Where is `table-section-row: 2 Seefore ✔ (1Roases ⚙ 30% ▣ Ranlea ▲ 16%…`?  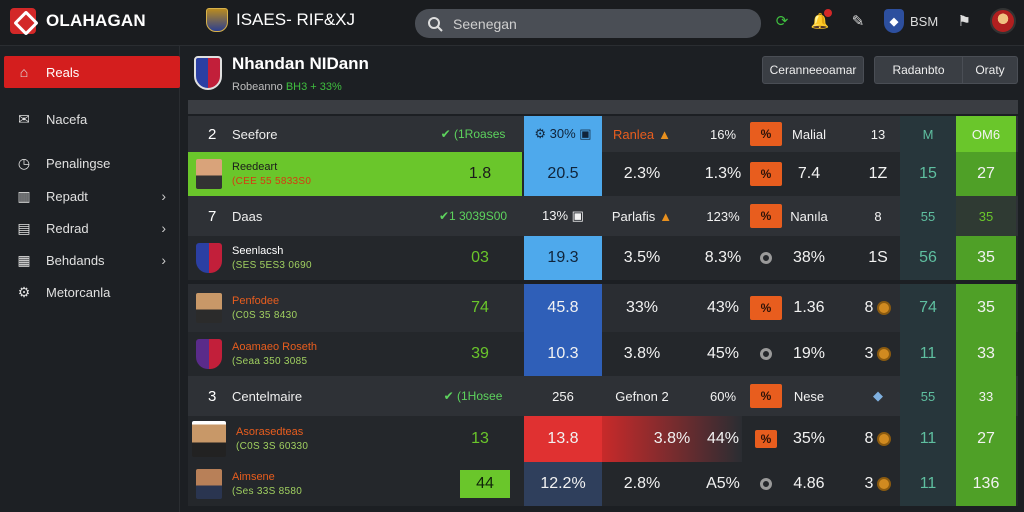
table-section-row: 2 Seefore ✔ (1Roases ⚙ 30% ▣ Ranlea ▲ 16%… is located at coordinates (603, 134).